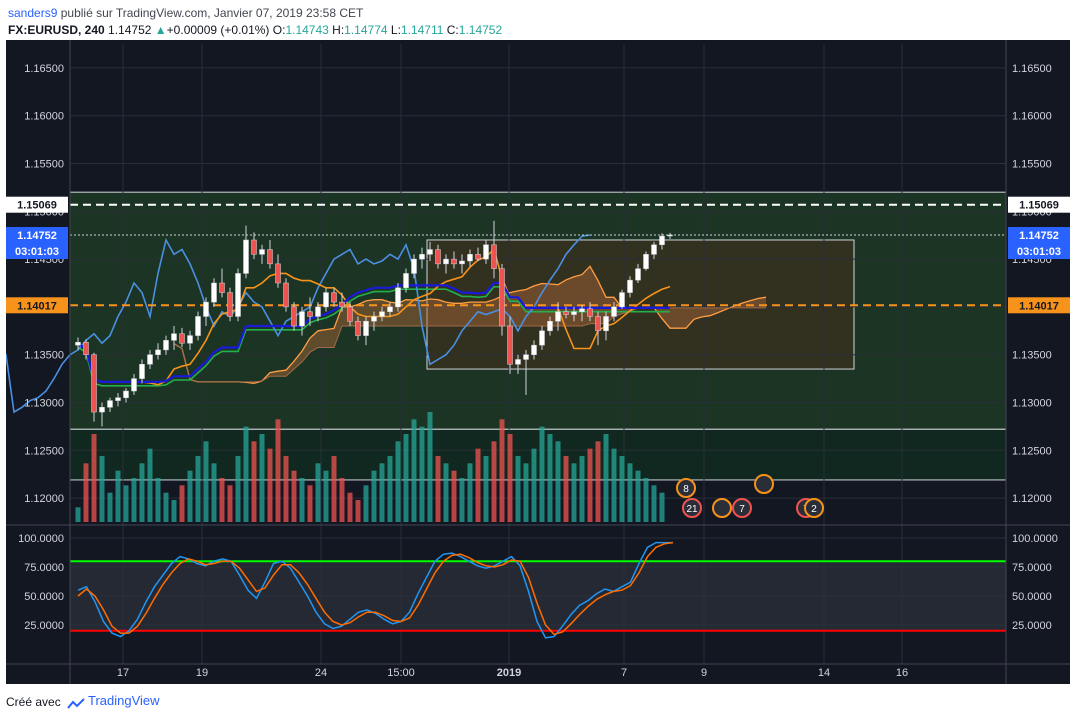  Describe the element at coordinates (124, 700) in the screenshot. I see `tradingview-brand: TradingView` at that location.